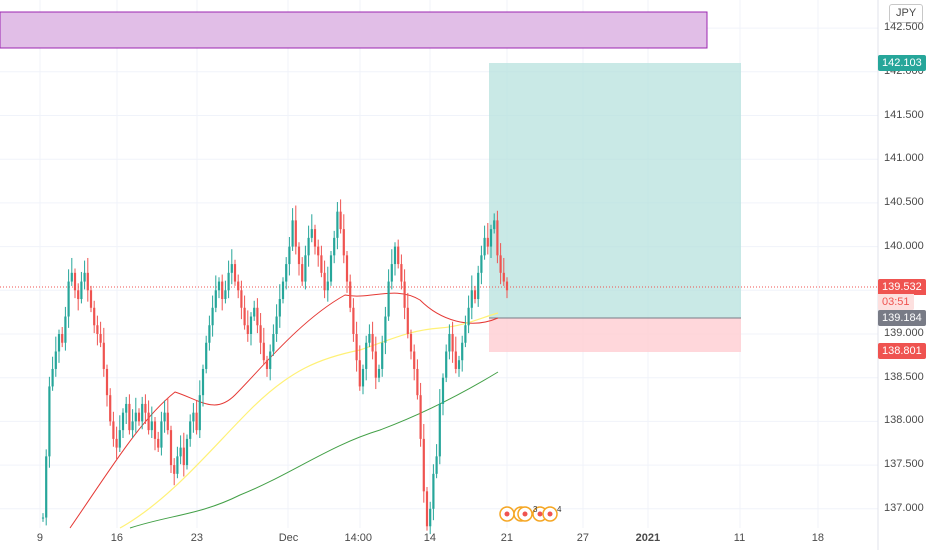 The image size is (932, 550). I want to click on target-profit-zone, so click(615, 190).